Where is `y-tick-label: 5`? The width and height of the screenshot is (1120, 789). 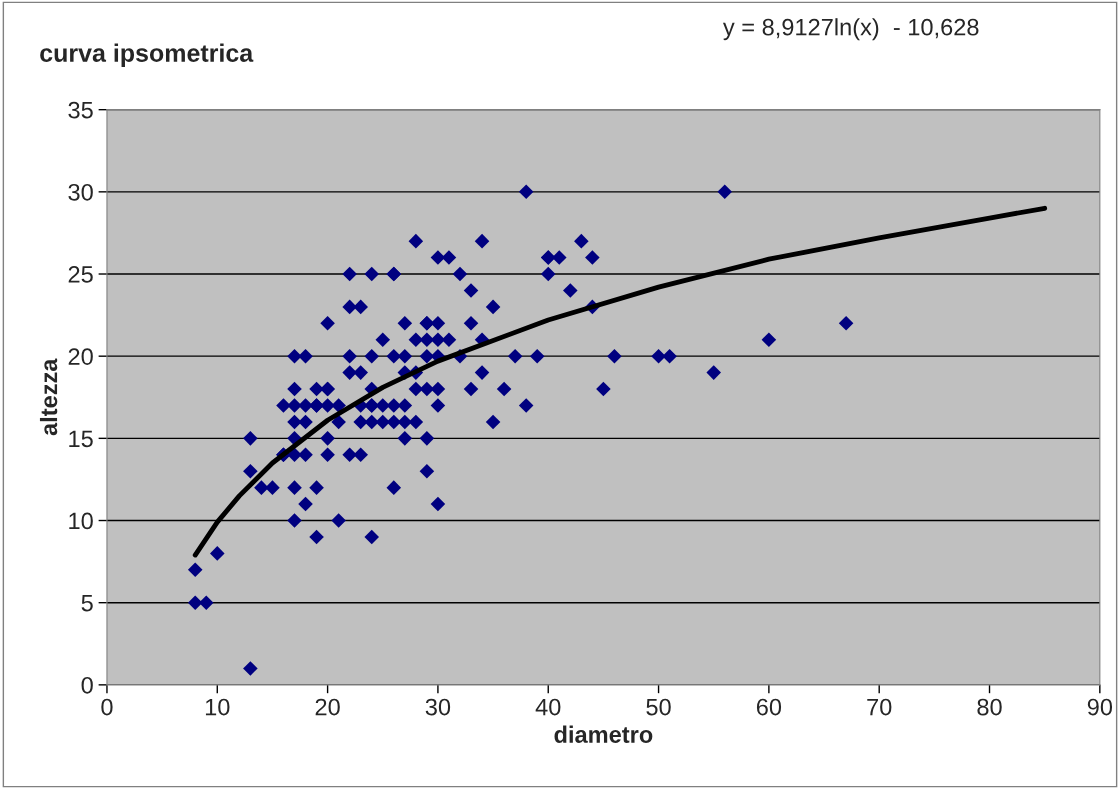 y-tick-label: 5 is located at coordinates (87, 603).